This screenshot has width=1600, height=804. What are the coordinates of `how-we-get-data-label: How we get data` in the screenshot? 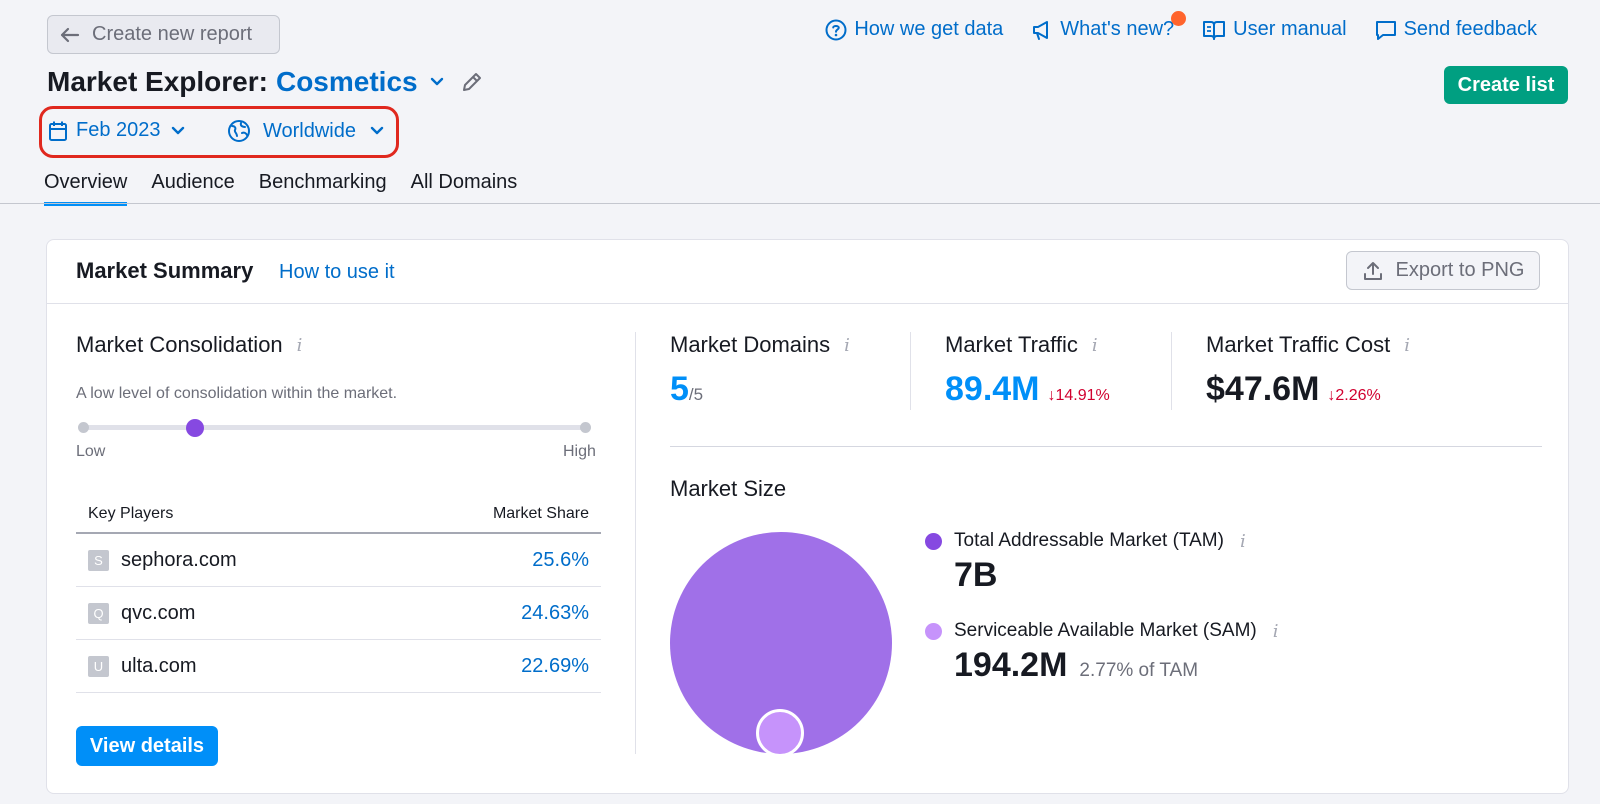 It's located at (929, 29).